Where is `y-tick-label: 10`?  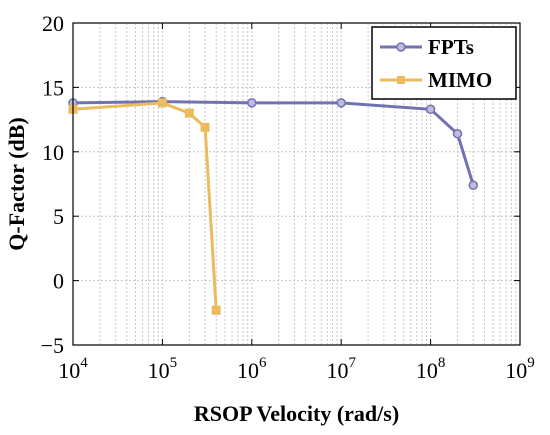
y-tick-label: 10 is located at coordinates (53, 152).